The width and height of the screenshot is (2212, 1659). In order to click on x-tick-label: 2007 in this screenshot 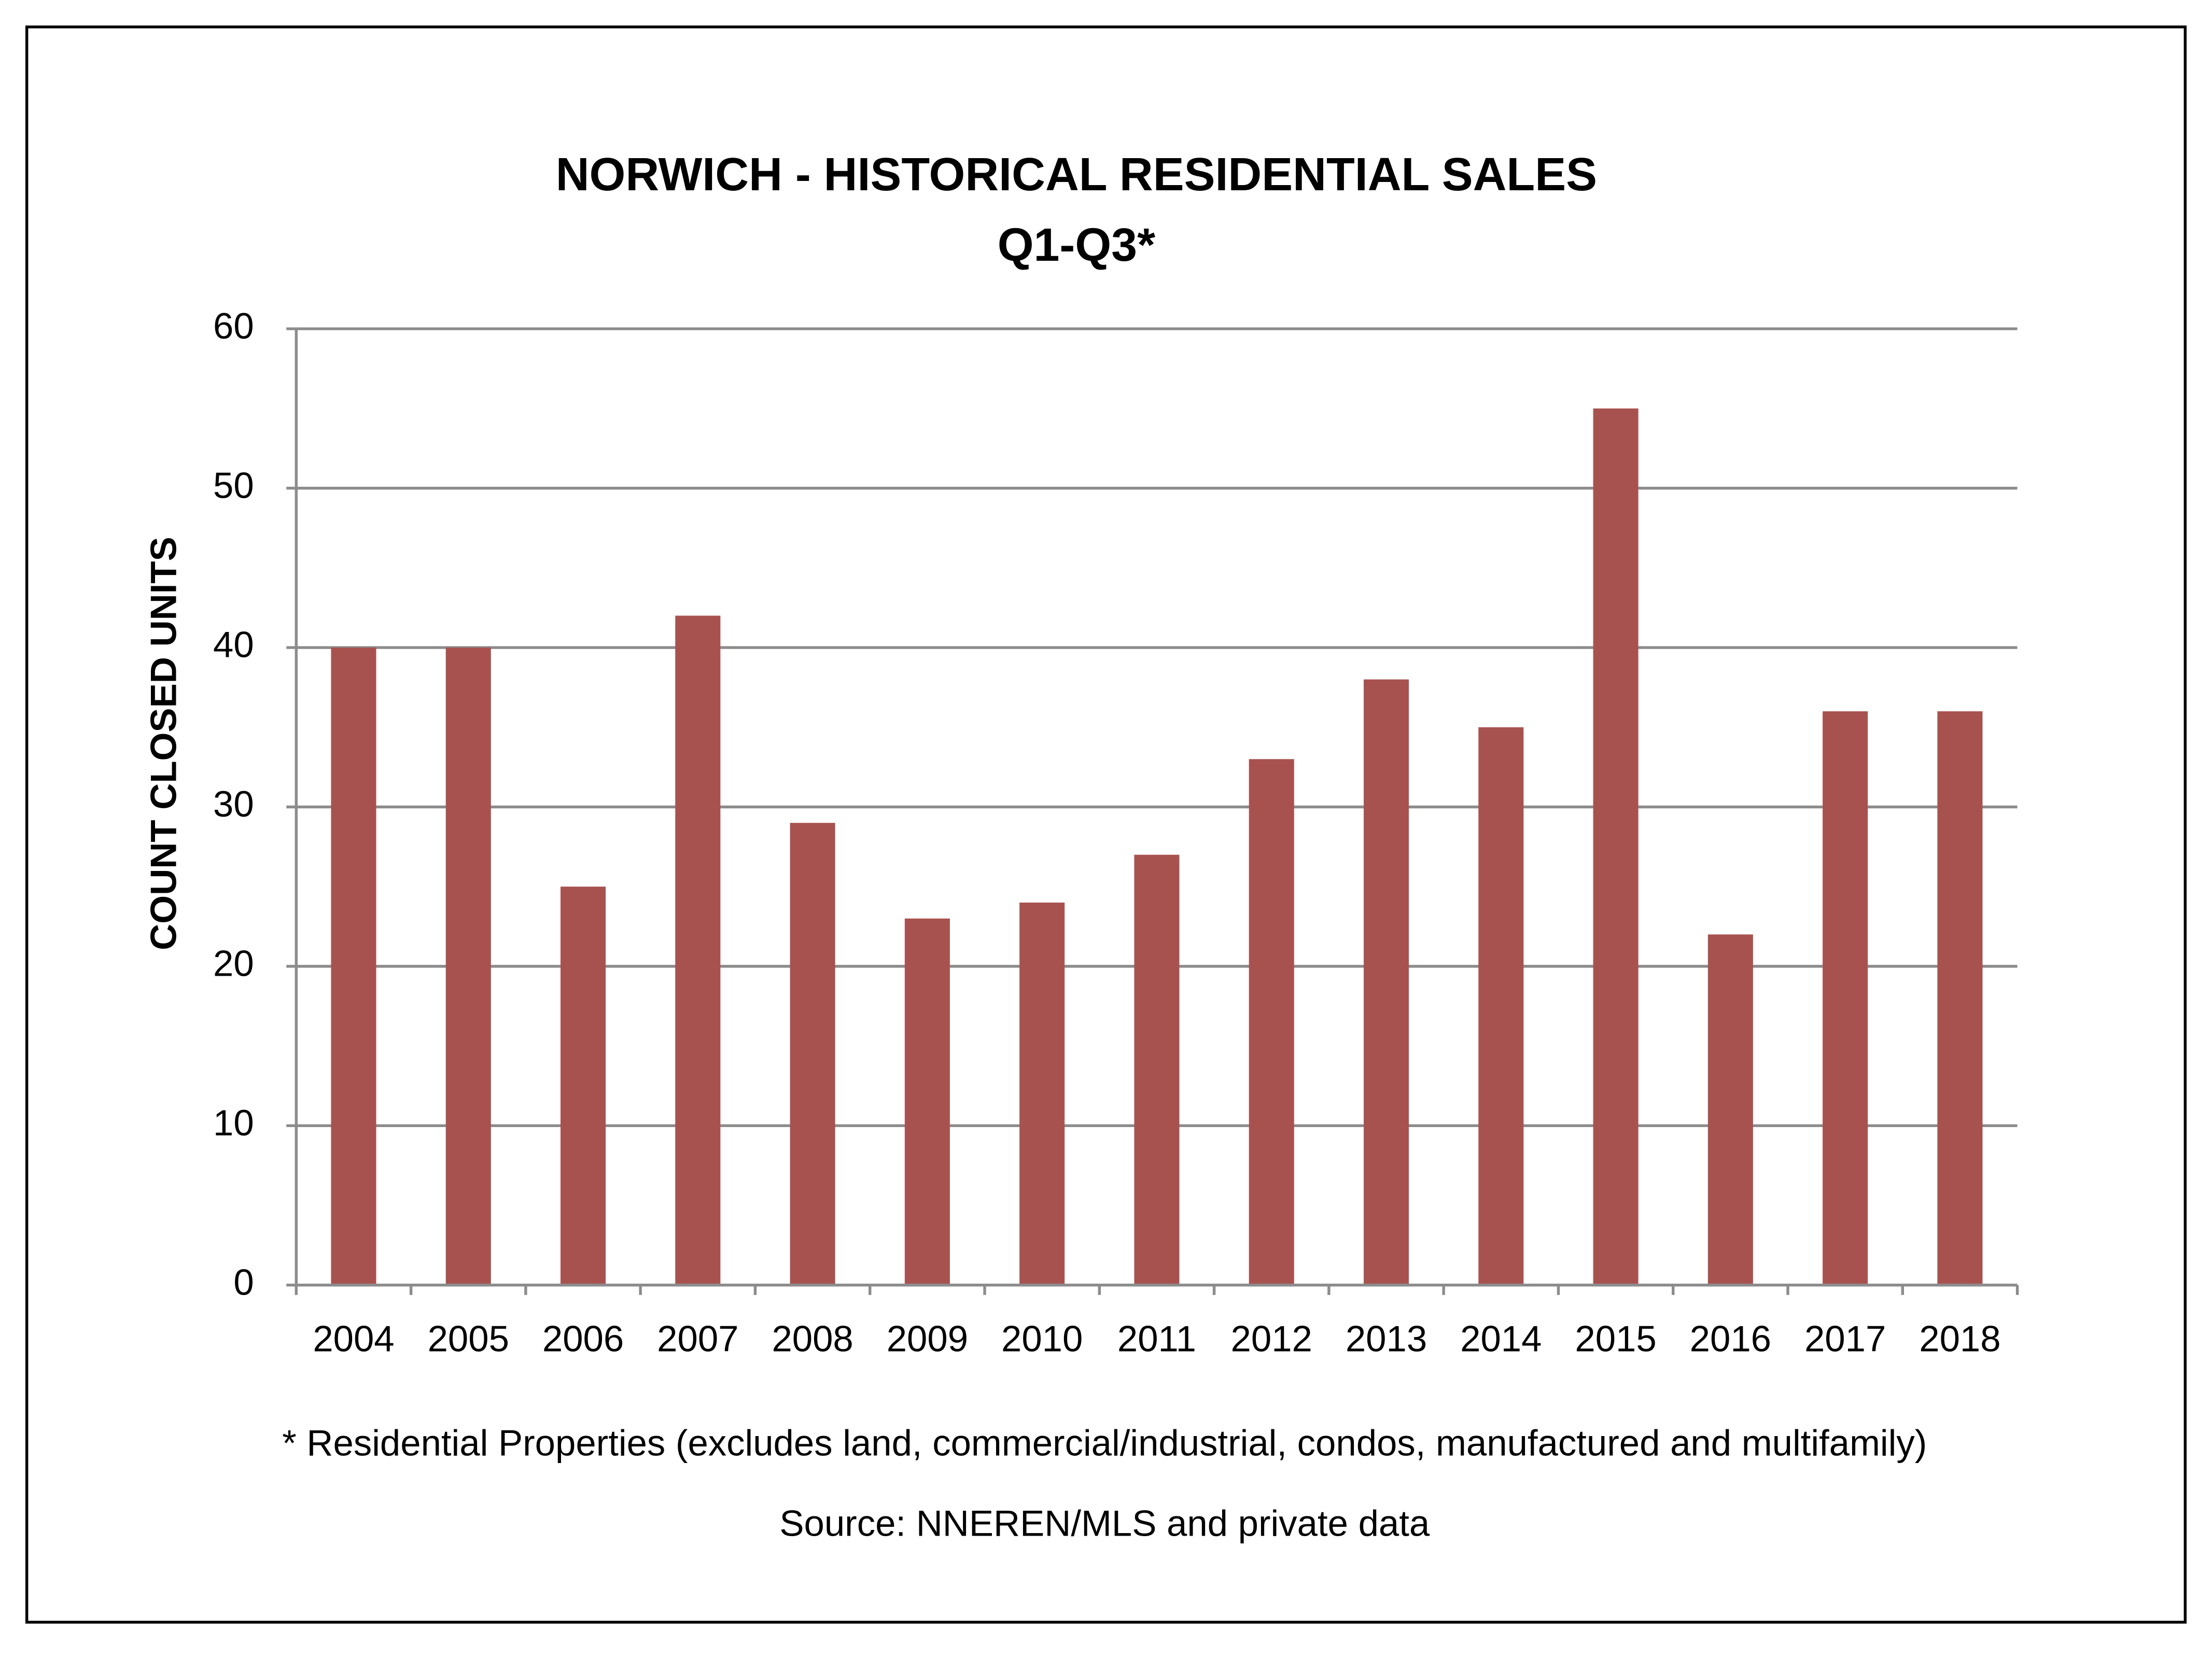, I will do `click(697, 1338)`.